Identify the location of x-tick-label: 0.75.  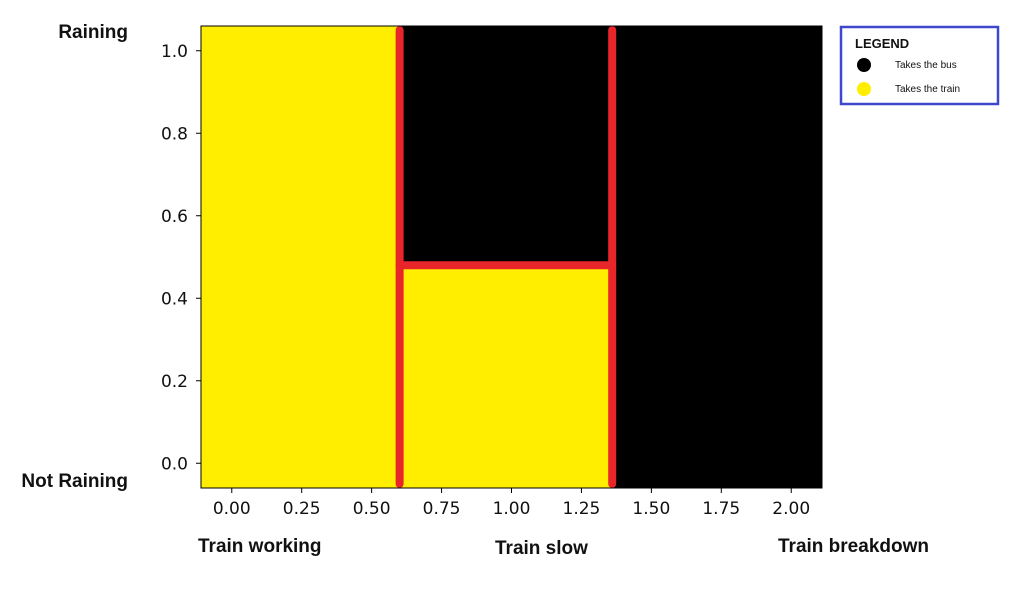
(442, 509).